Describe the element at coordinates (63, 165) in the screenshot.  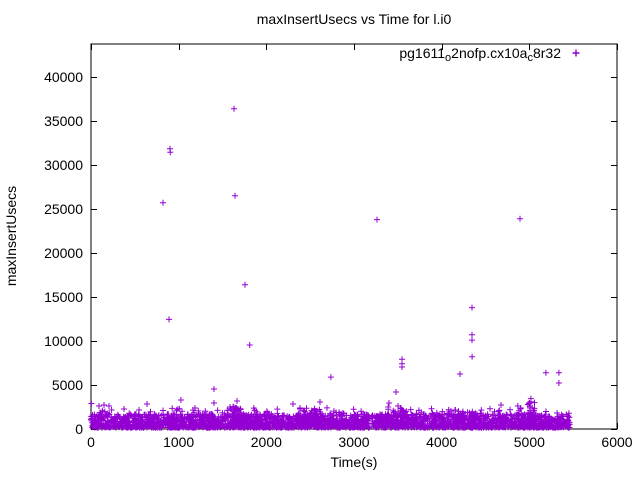
I see `y-tick-label: 30000` at that location.